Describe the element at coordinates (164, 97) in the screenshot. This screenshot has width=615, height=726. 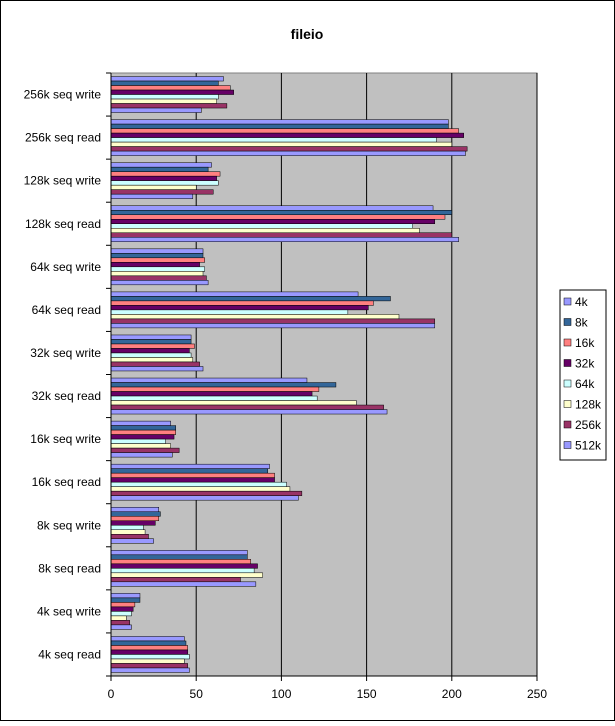
I see `bar-256k-seq-write-64k` at that location.